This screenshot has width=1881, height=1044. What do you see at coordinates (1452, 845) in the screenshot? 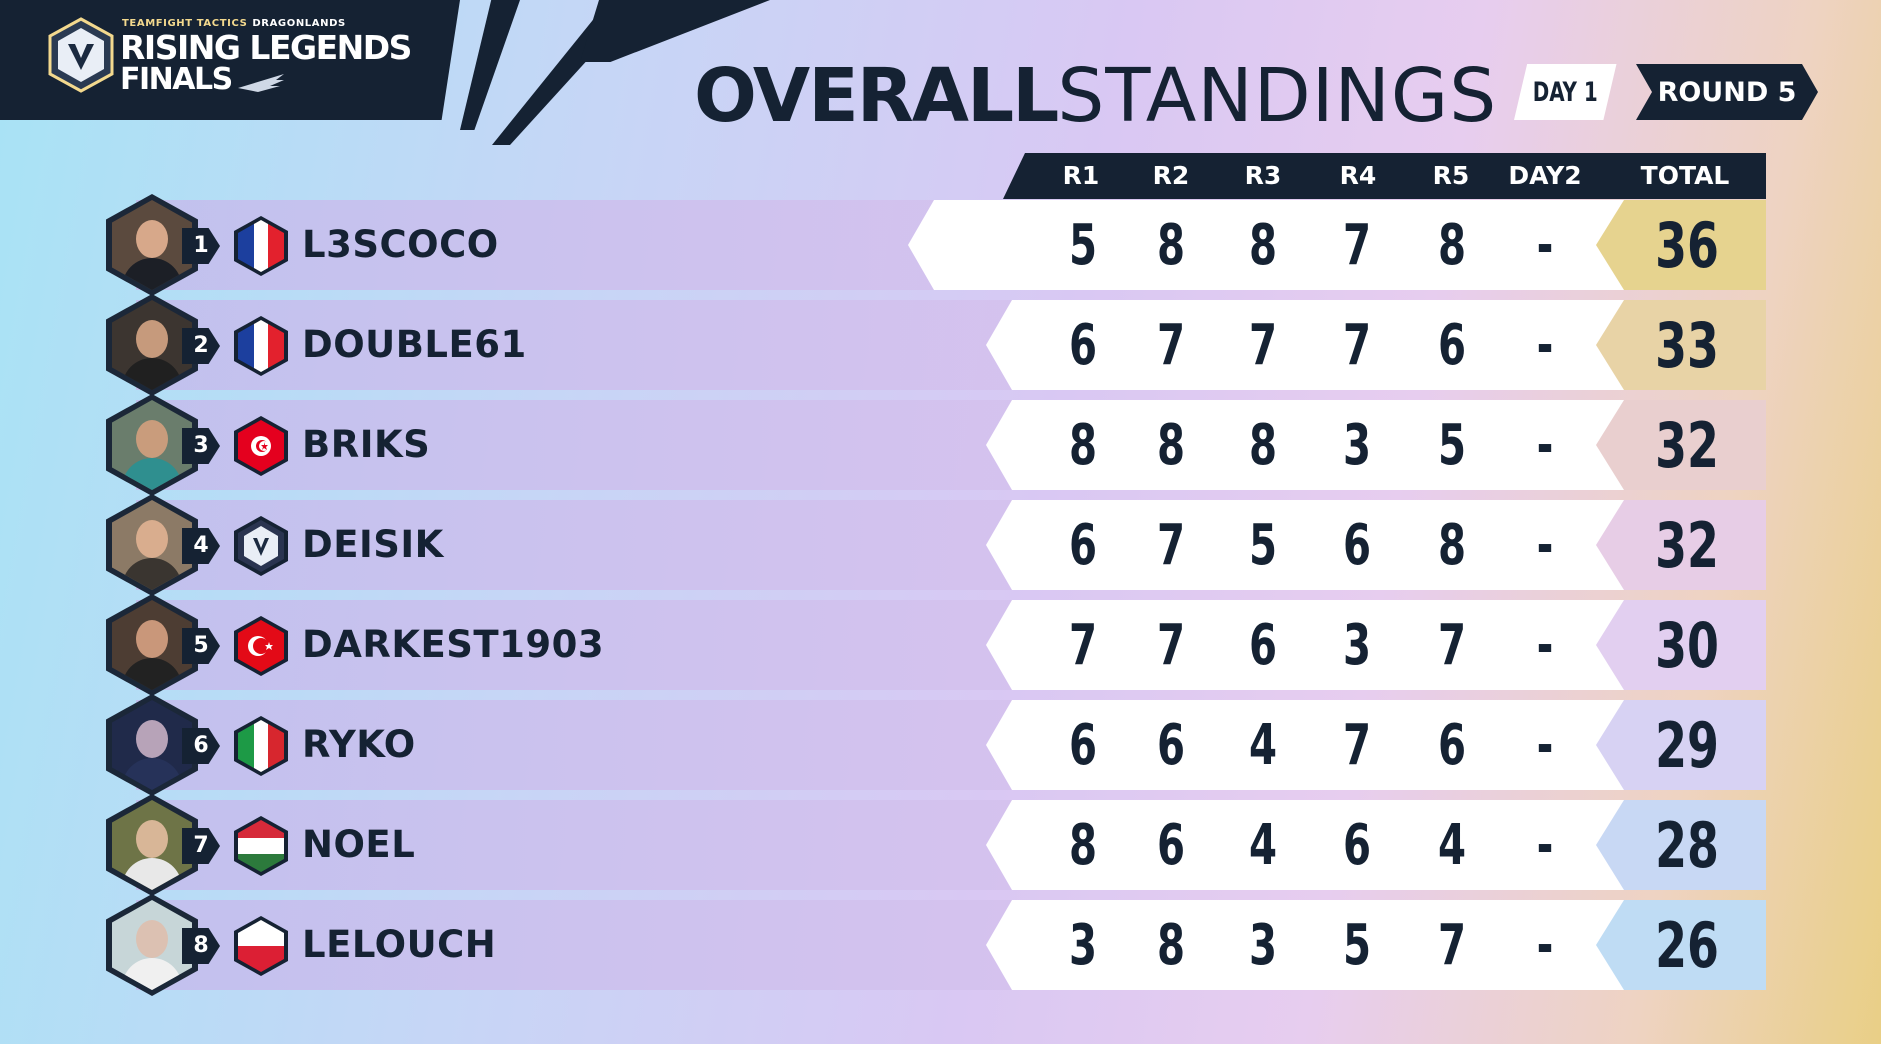
I see `score-r5: 4` at bounding box center [1452, 845].